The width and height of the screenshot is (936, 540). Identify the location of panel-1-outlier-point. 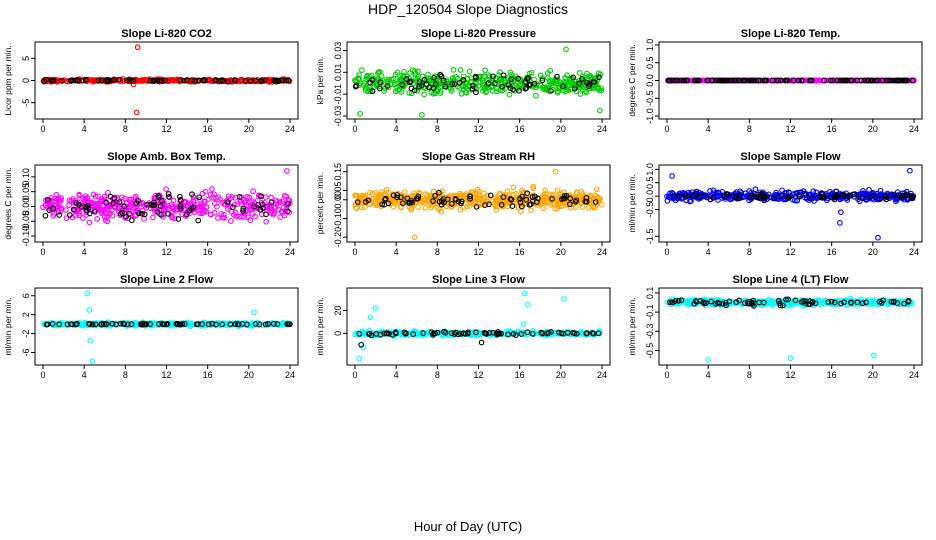
(137, 47).